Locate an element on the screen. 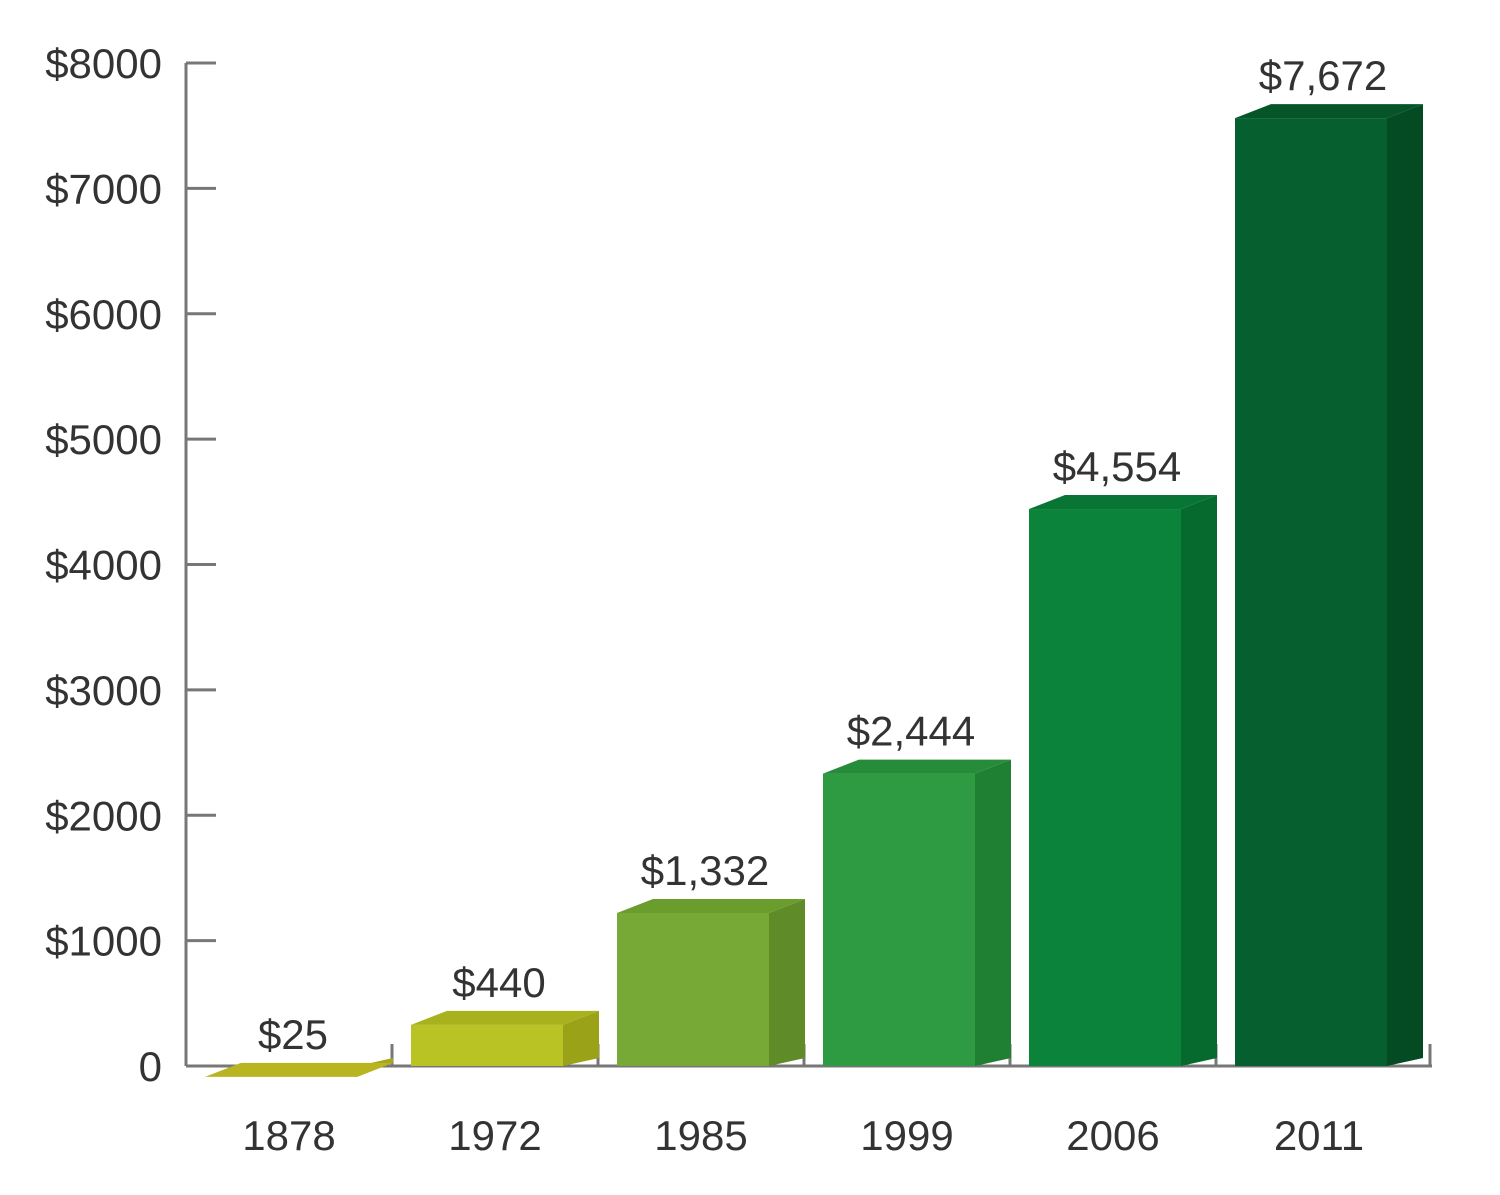 This screenshot has width=1500, height=1195. y-tick-label: $6000 is located at coordinates (103, 314).